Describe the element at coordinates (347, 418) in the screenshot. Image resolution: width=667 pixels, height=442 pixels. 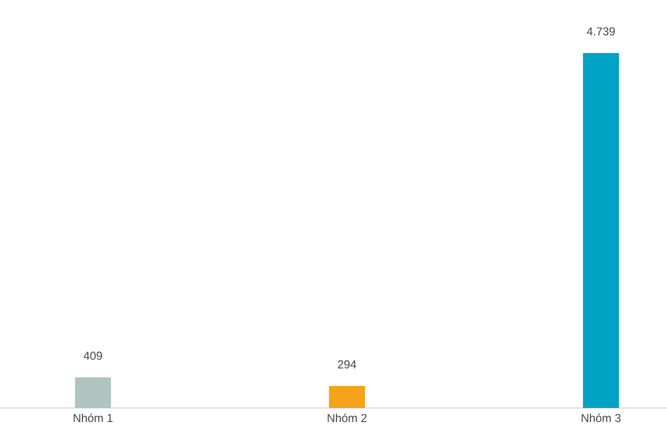
I see `x-tick-label: Nhóm 2` at that location.